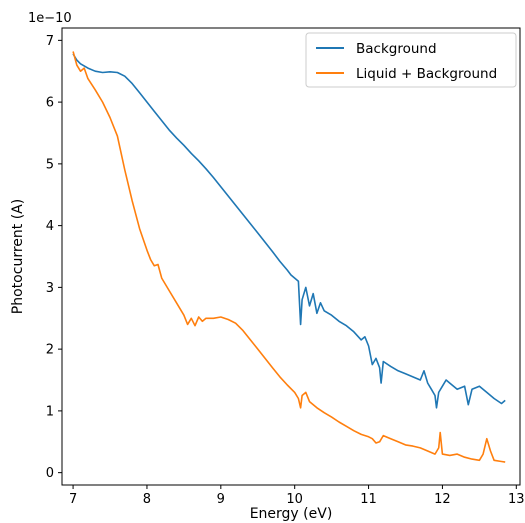 Image resolution: width=525 pixels, height=523 pixels. I want to click on y-axis-label: Photocurrent (A), so click(18, 256).